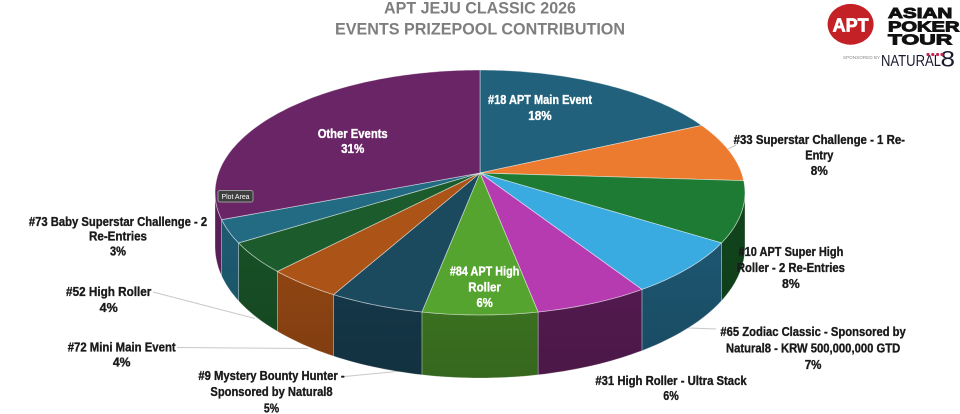  What do you see at coordinates (480, 9) in the screenshot?
I see `svg-text: APT JEJU CLASSIC 2026` at bounding box center [480, 9].